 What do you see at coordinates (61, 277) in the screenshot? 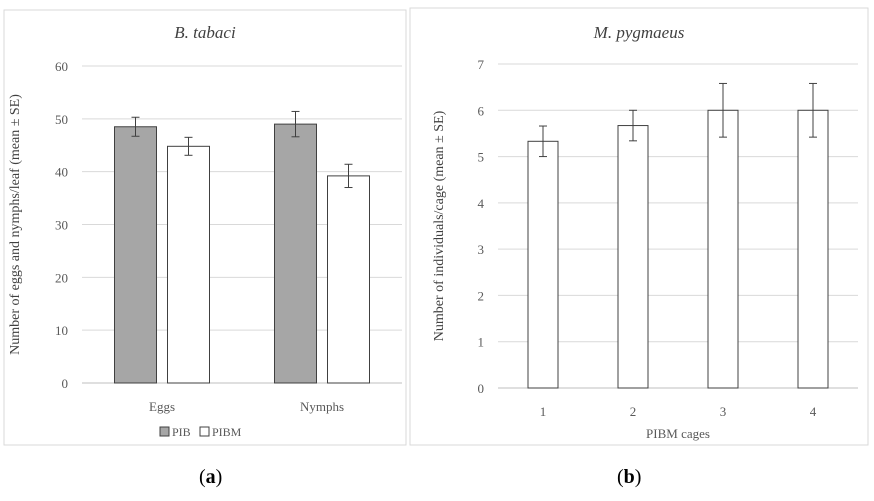
I see `y-tick-label: 20` at bounding box center [61, 277].